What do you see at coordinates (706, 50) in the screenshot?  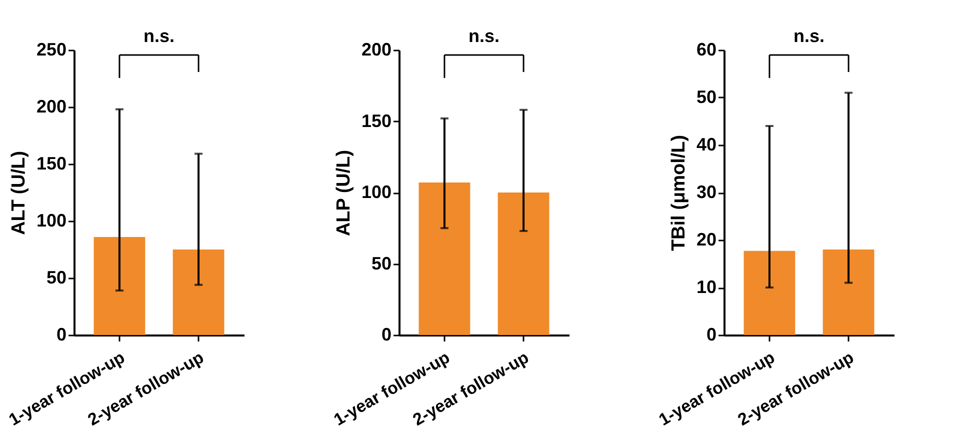 I see `y-tick-label: 60` at bounding box center [706, 50].